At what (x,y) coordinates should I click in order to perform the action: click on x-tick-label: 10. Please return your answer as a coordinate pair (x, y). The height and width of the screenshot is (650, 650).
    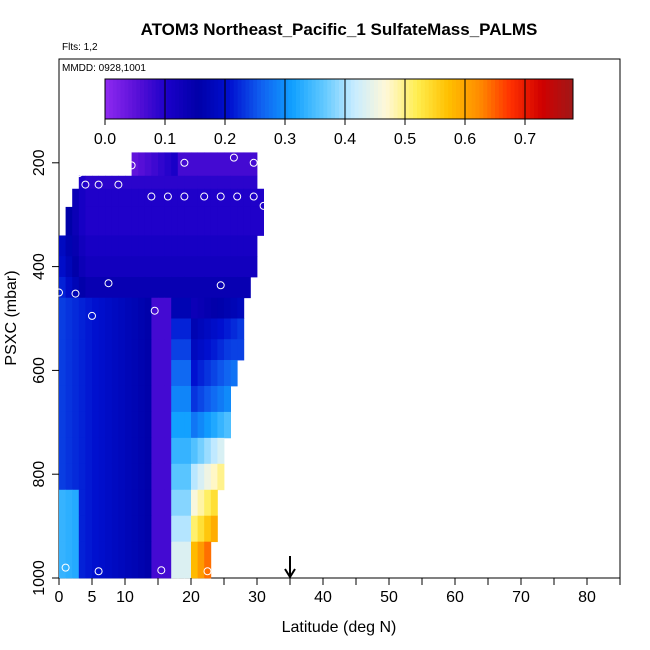
    Looking at the image, I should click on (125, 597).